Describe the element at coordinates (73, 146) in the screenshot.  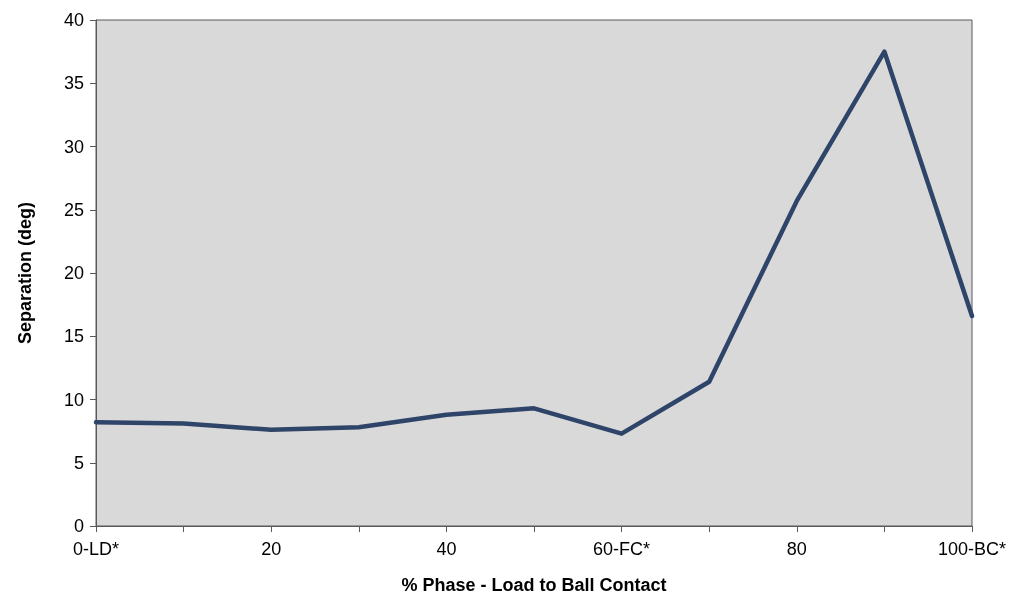
I see `y-tick-label: 30` at that location.